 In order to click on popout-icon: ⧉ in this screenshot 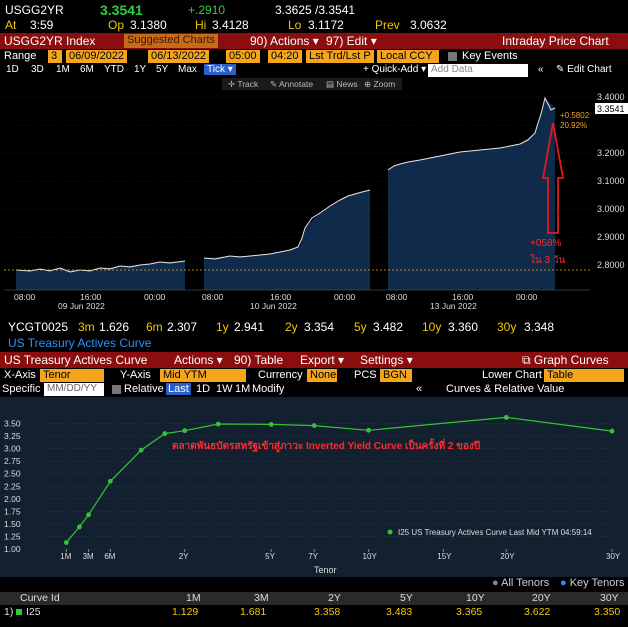, I will do `click(526, 360)`.